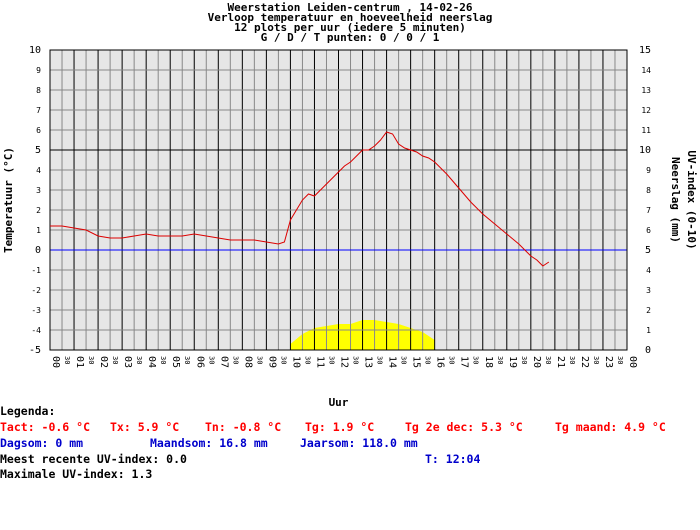 The width and height of the screenshot is (700, 530). I want to click on y-right-tick-label: 12, so click(646, 110).